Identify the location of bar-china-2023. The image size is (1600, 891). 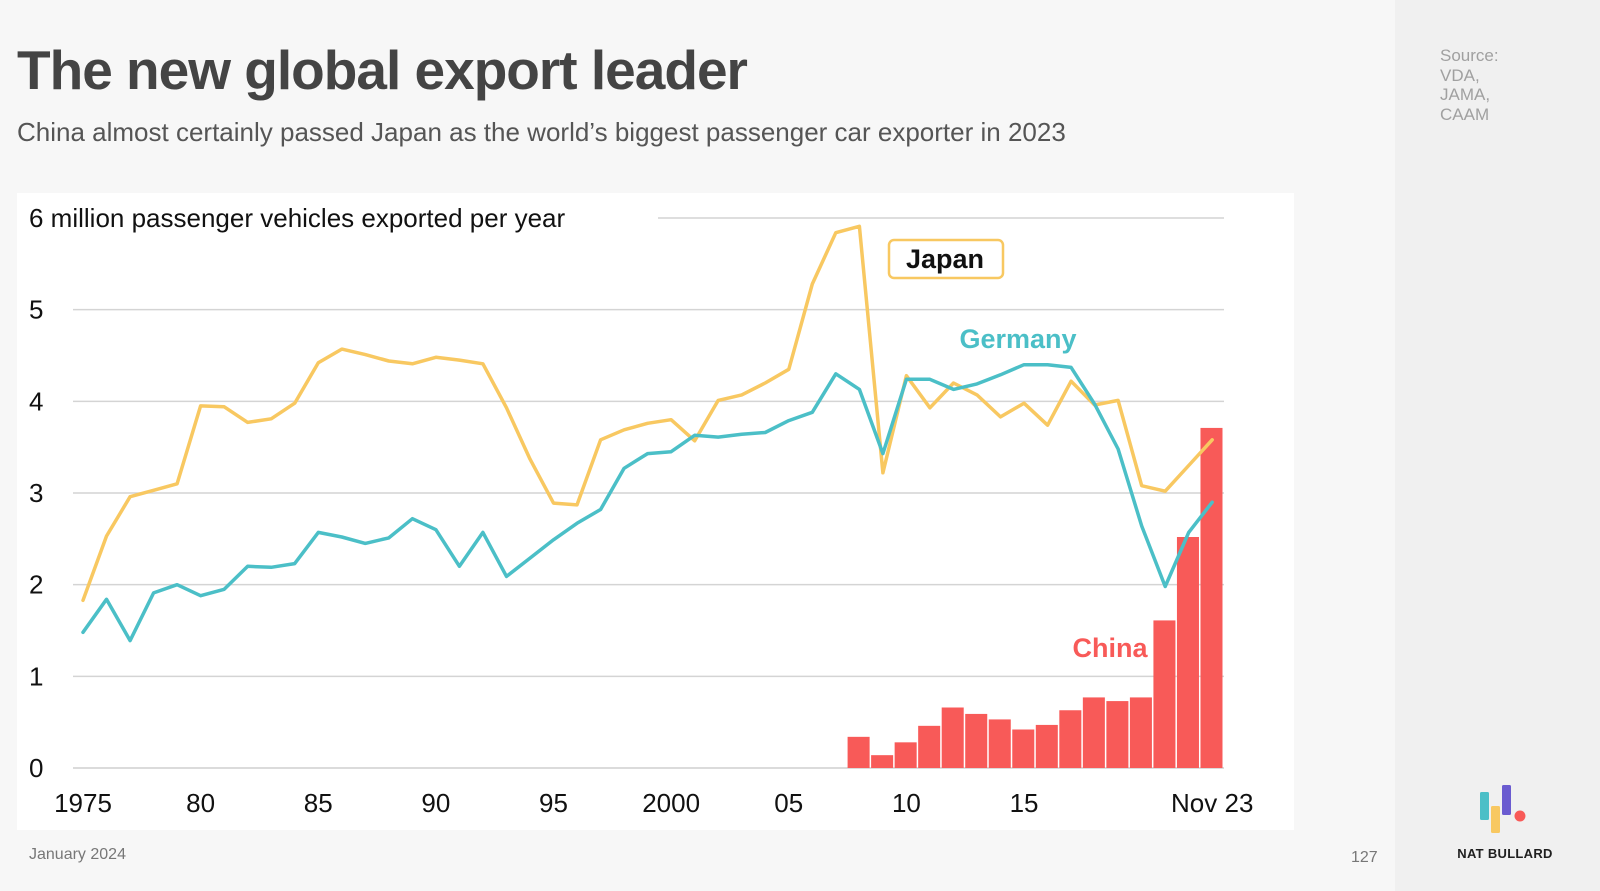
(1211, 597).